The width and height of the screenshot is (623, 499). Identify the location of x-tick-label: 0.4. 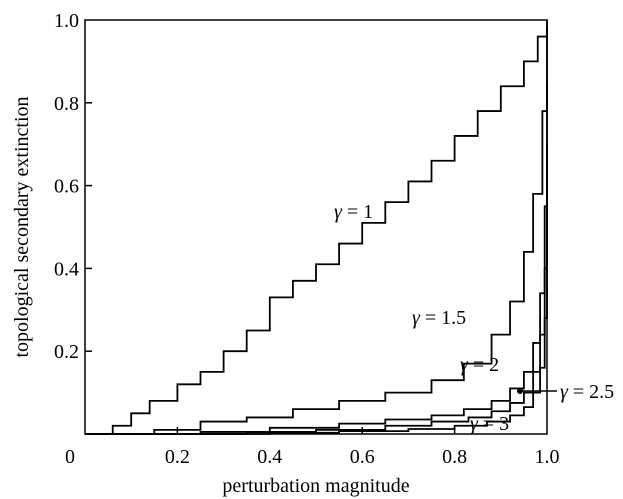
(269, 457).